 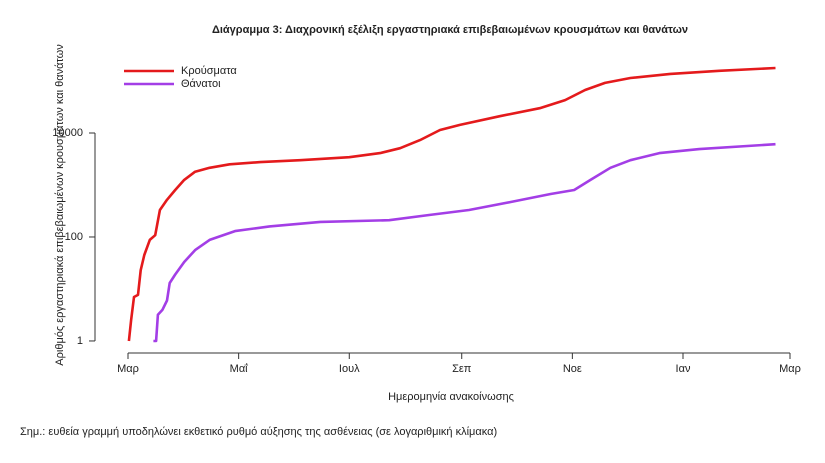 I want to click on legend-label: Θάνατοι, so click(x=201, y=84).